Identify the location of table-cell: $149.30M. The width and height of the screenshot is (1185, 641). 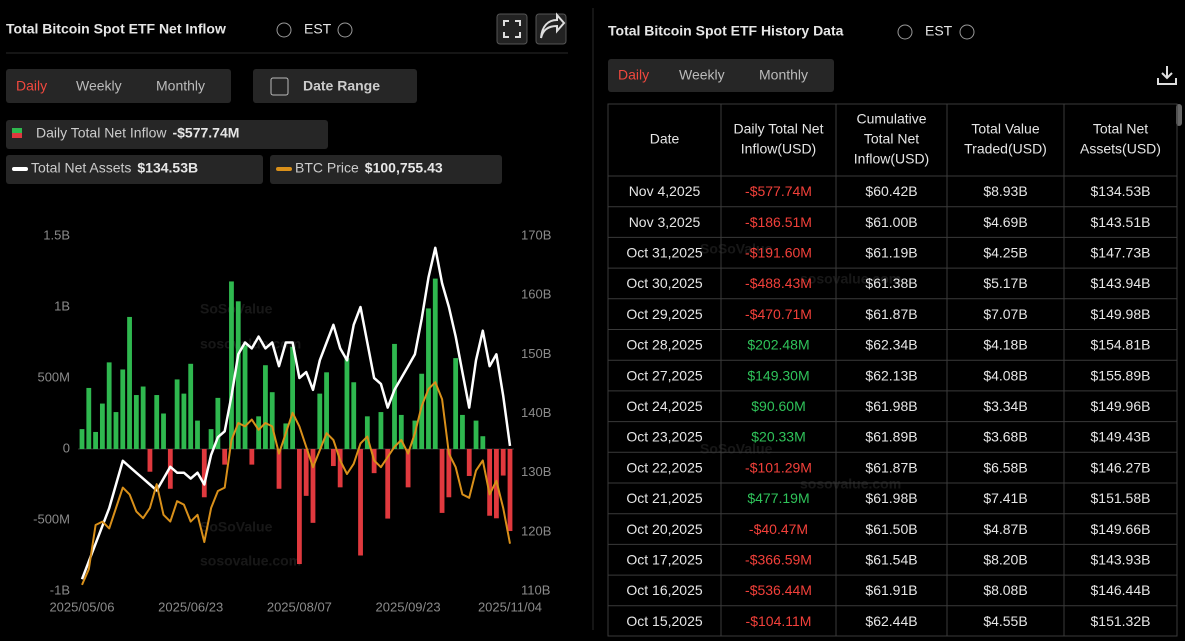
(778, 375).